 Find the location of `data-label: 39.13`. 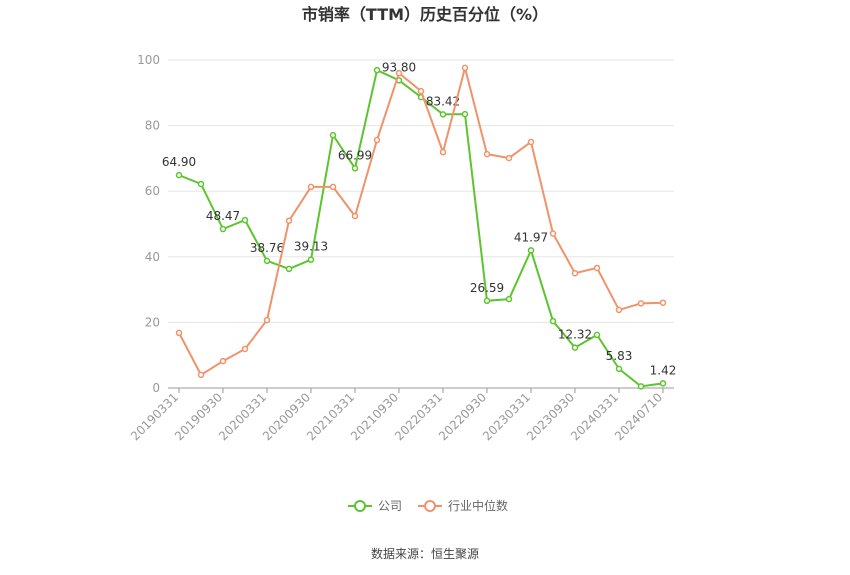

data-label: 39.13 is located at coordinates (311, 247).